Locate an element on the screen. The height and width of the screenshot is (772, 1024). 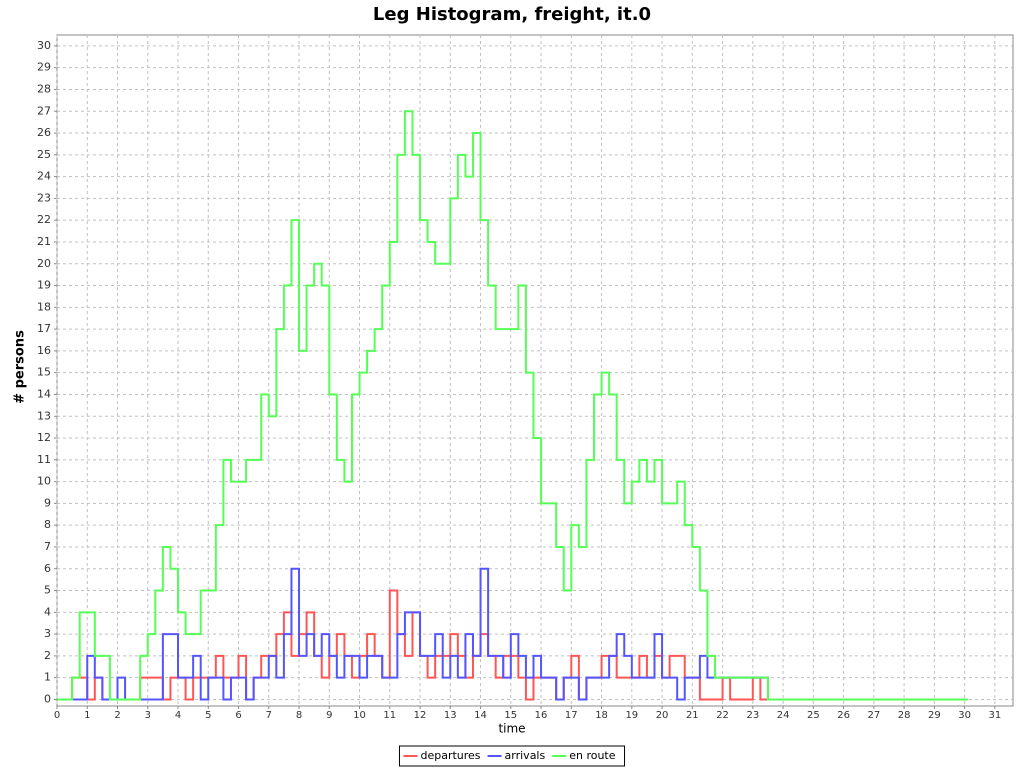
x-axis-label: time is located at coordinates (511, 729).